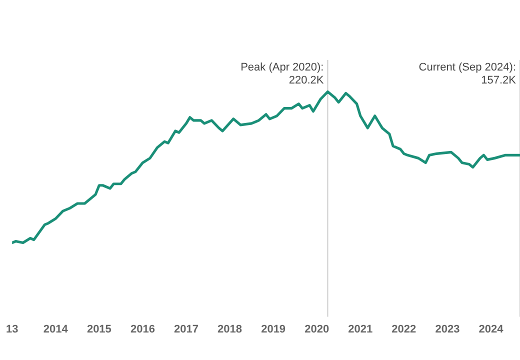  Describe the element at coordinates (230, 329) in the screenshot. I see `x-tick-label: 2018` at that location.